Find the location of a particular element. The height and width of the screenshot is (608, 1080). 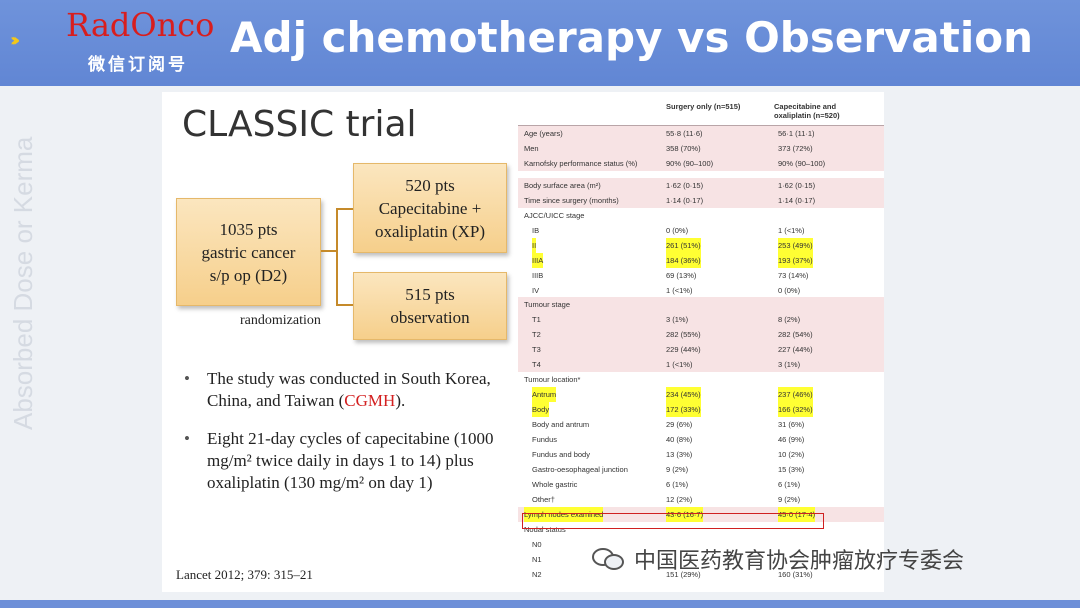

table-row: T2 282 (55%) 282 (54%) is located at coordinates (701, 334).